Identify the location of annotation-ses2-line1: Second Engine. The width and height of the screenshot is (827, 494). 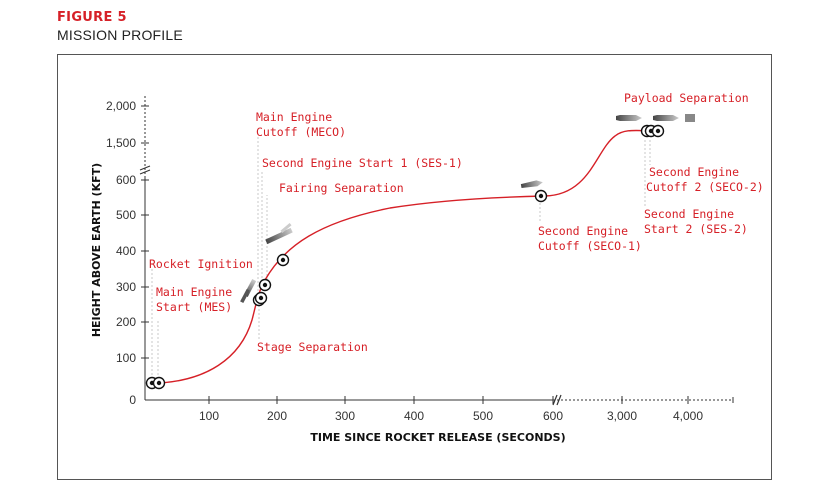
(689, 214).